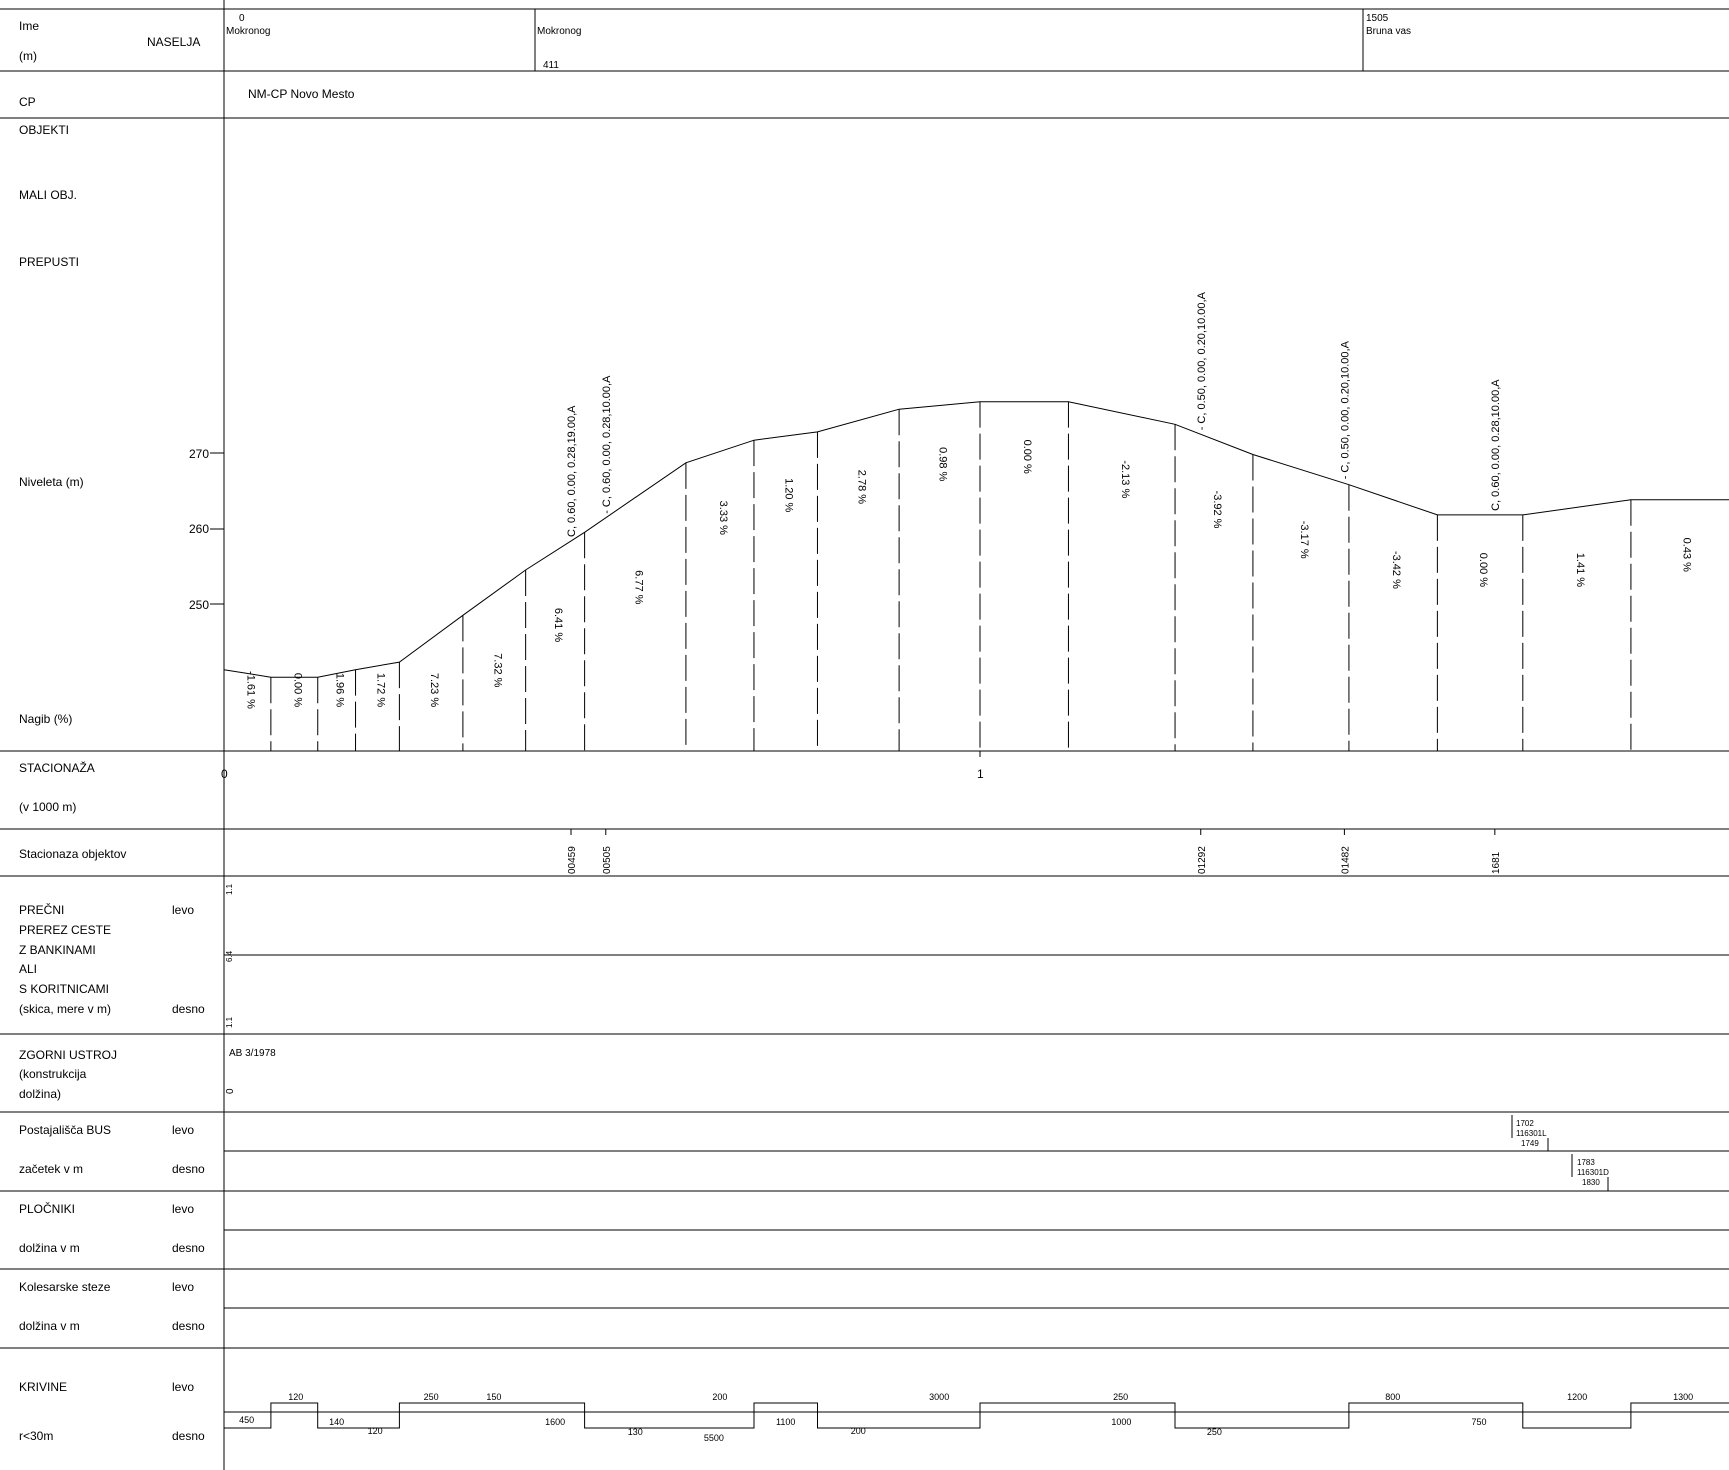  Describe the element at coordinates (40, 1094) in the screenshot. I see `label-zgornji-3: dolžina)` at that location.